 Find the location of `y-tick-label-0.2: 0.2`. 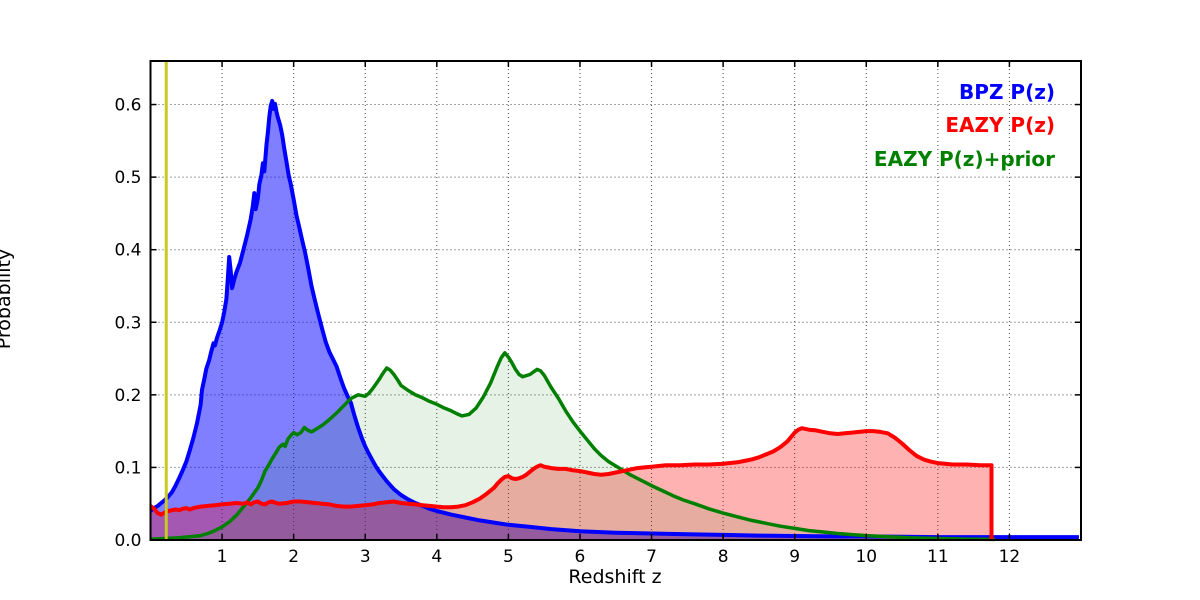

y-tick-label-0.2: 0.2 is located at coordinates (127, 396).